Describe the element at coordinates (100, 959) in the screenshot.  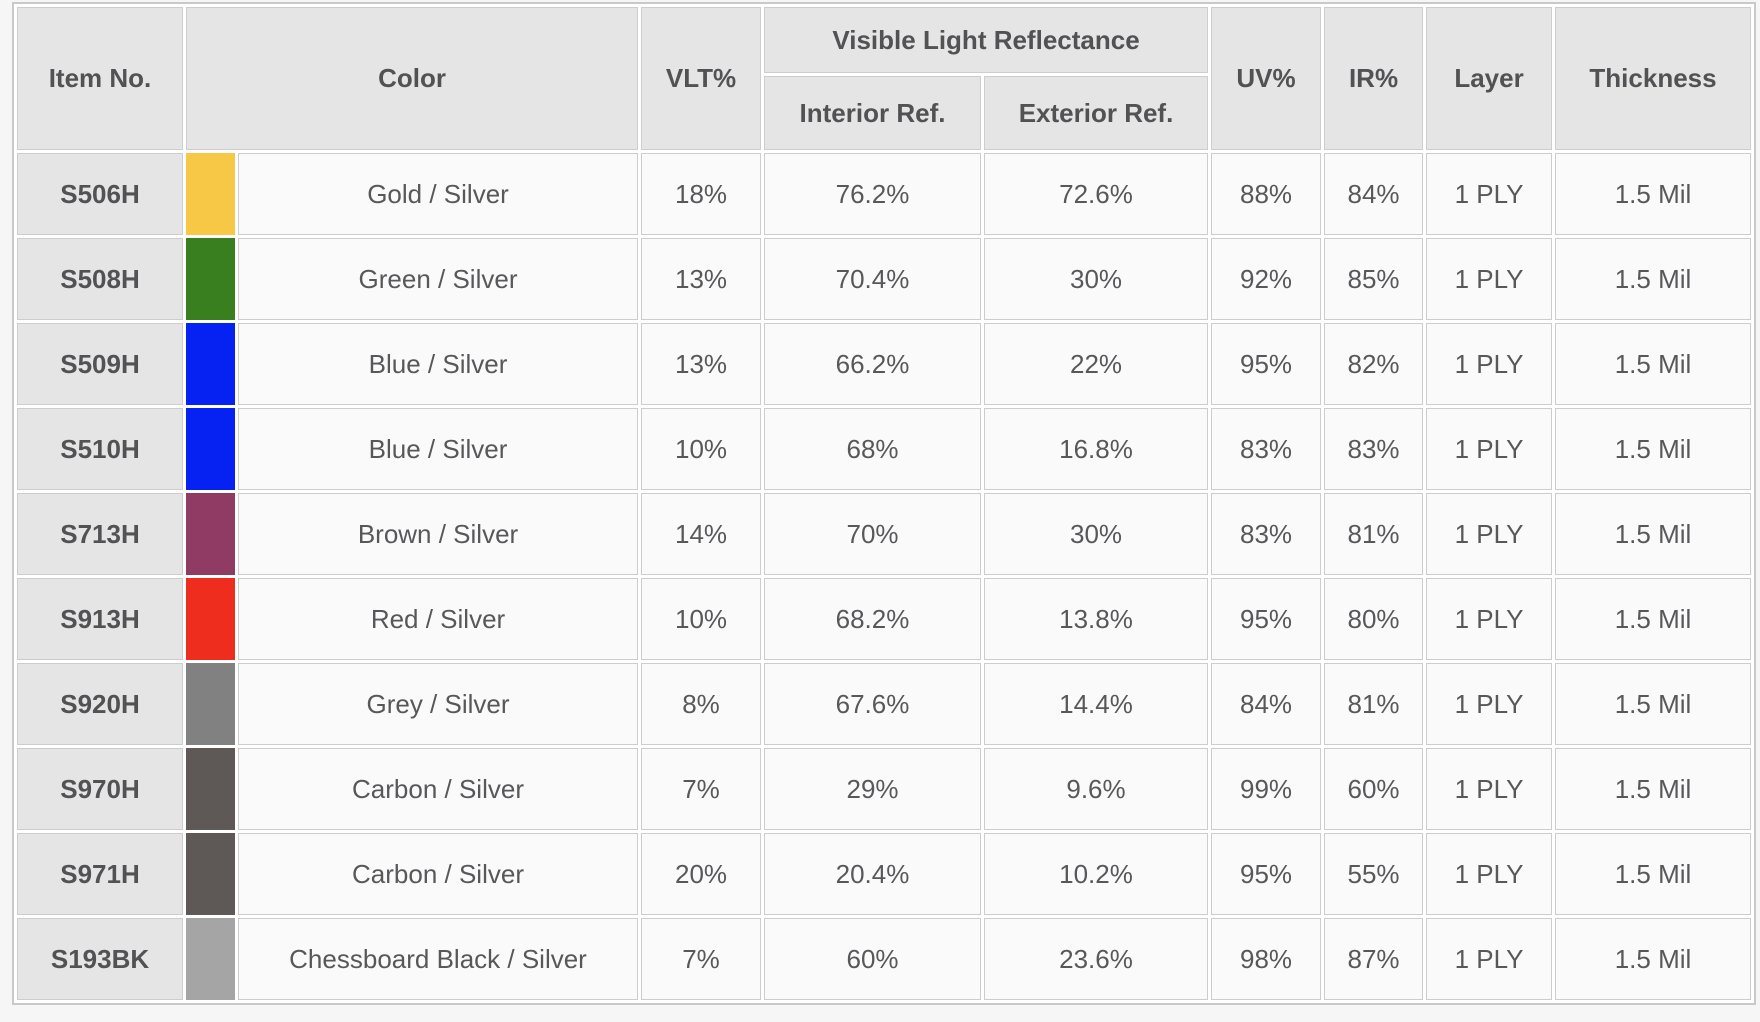
I see `item-no-cell: S193BK` at that location.